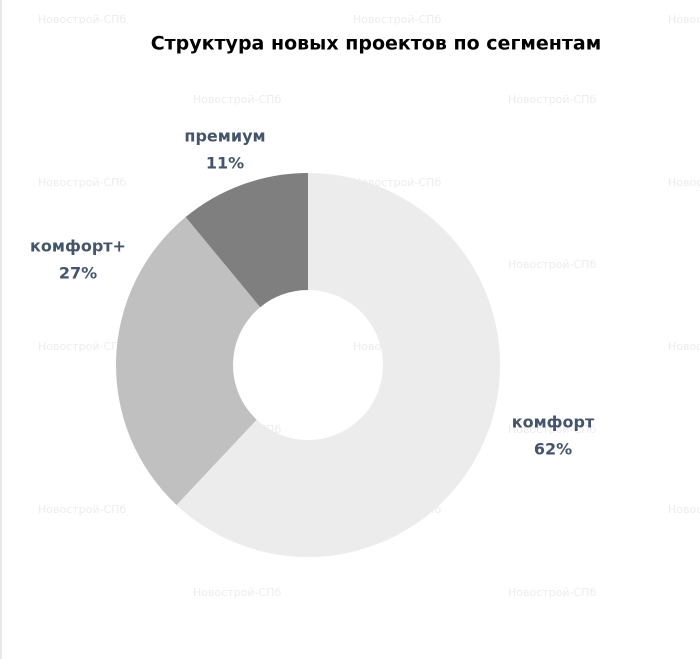  Describe the element at coordinates (553, 449) in the screenshot. I see `segment-value-label: 62%` at that location.